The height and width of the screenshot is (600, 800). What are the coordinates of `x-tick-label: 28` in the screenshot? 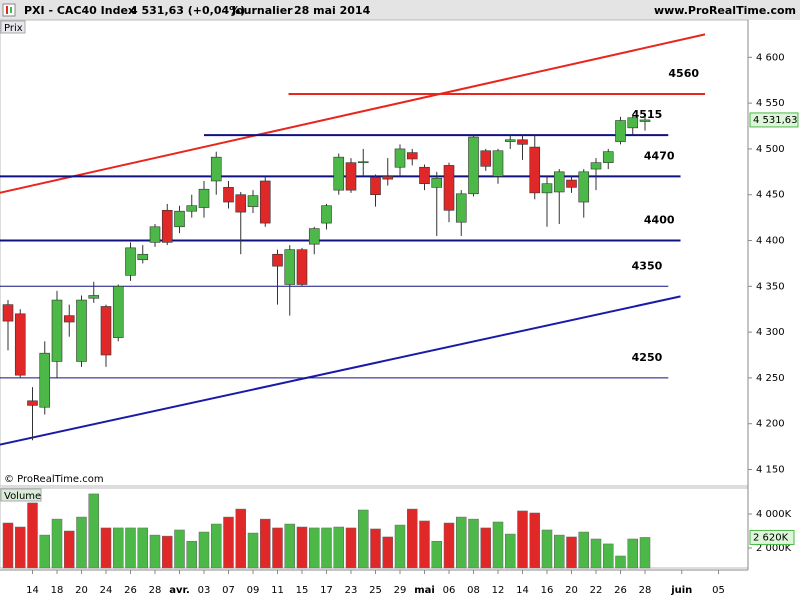 It's located at (645, 590).